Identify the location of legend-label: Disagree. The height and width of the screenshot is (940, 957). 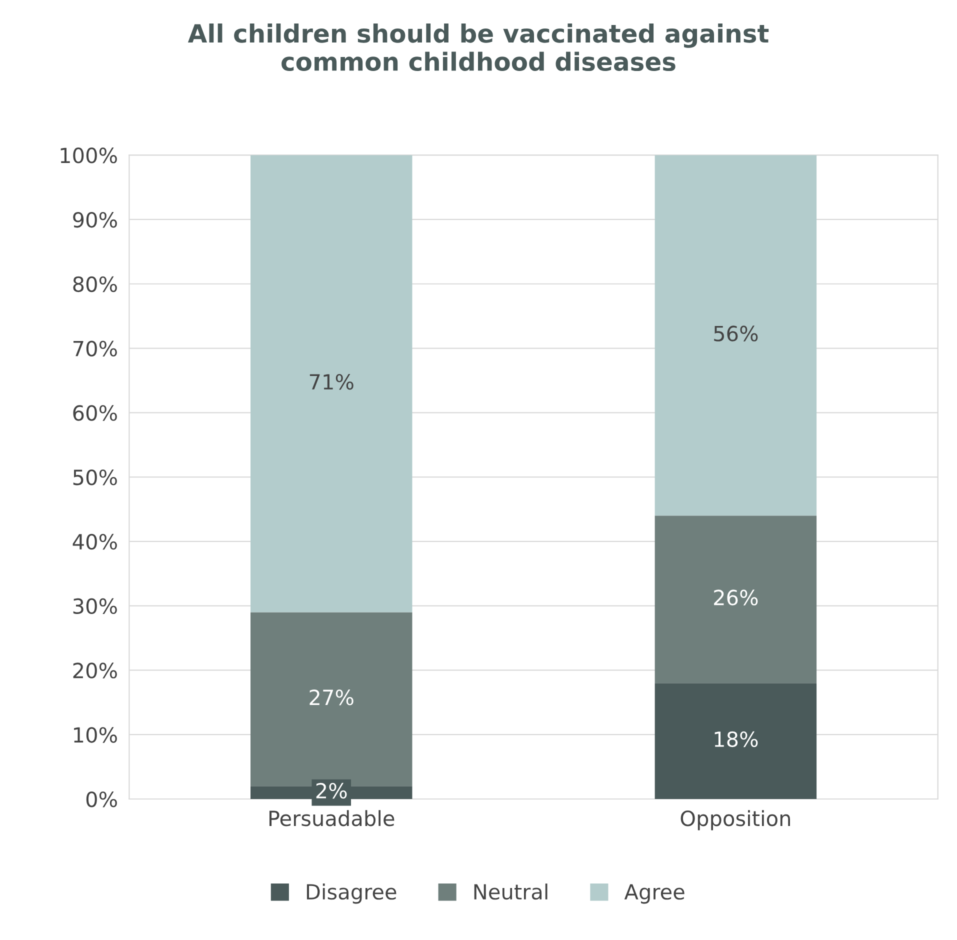
(351, 894).